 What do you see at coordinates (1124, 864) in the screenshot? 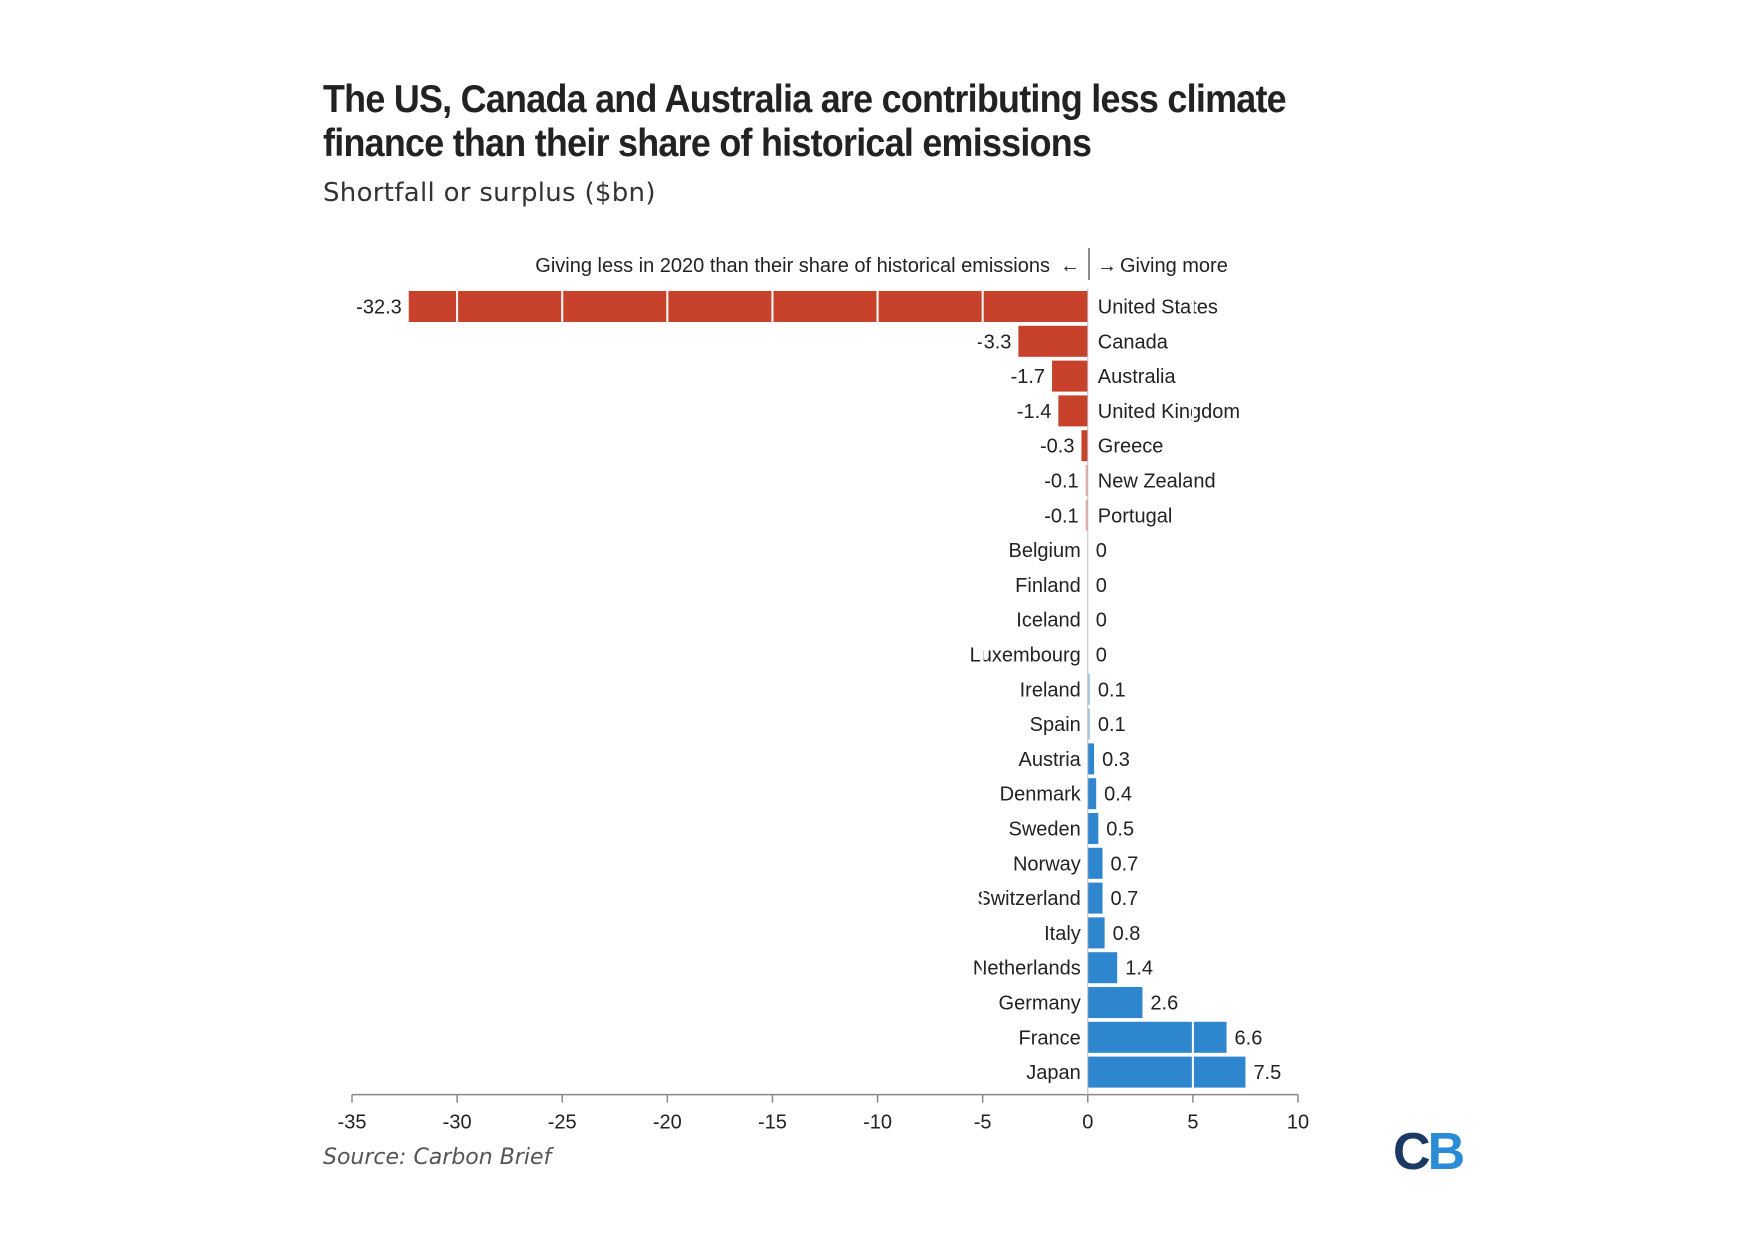
I see `value-label-norway: 0.7` at bounding box center [1124, 864].